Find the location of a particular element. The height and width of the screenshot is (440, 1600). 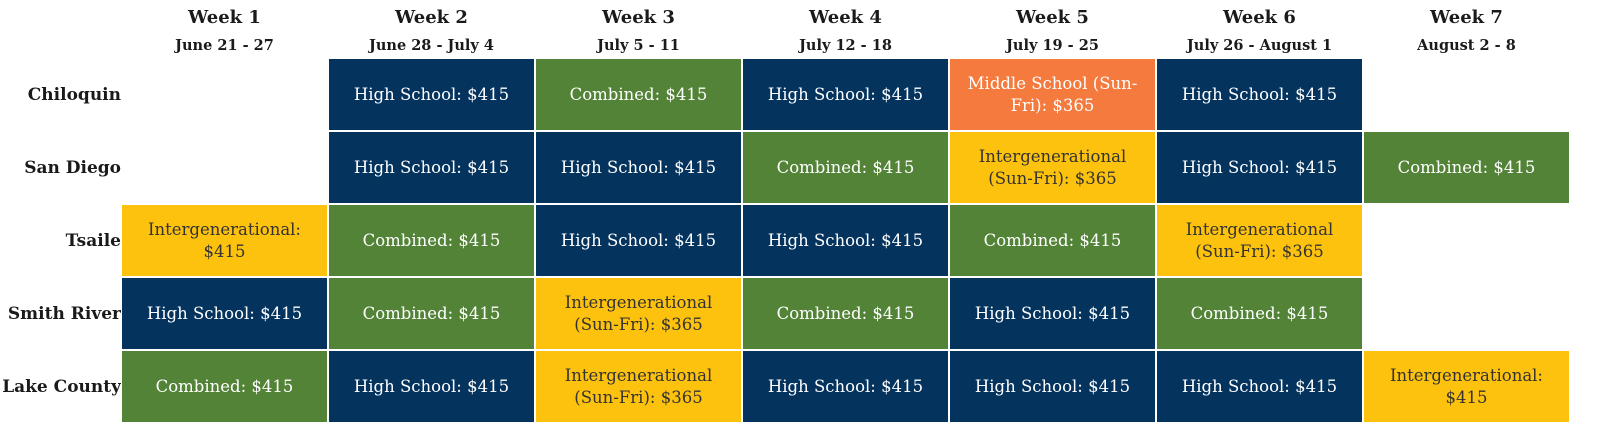

week-header-1: Week 1 June 21 - 27 is located at coordinates (224, 32).